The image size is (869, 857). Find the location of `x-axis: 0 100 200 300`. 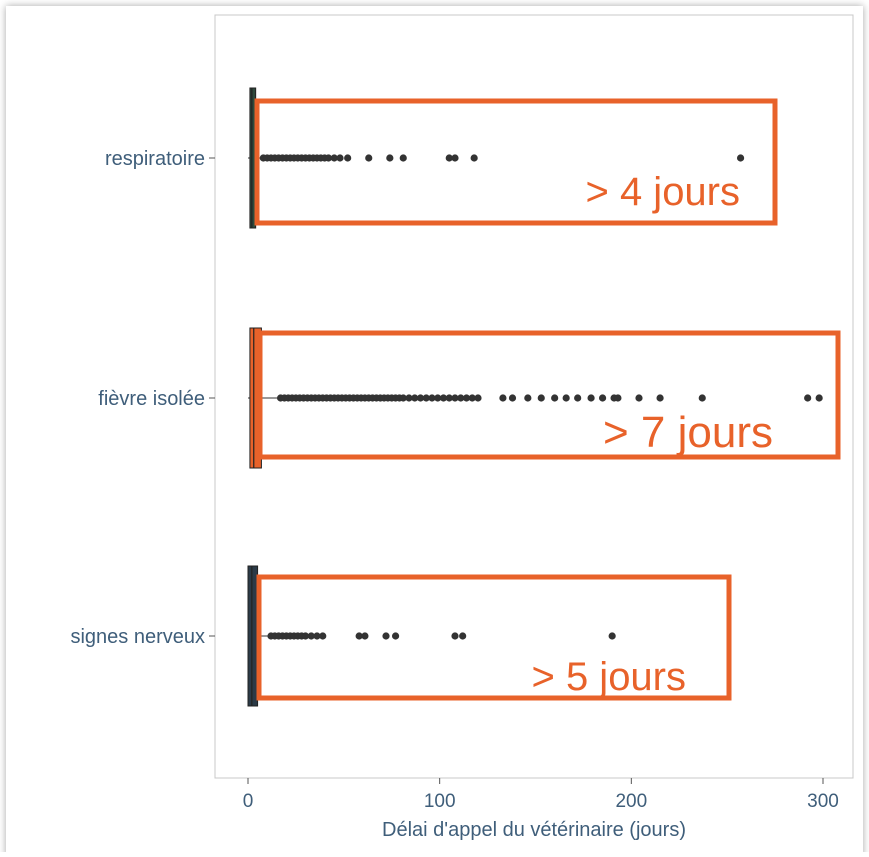

x-axis: 0 100 200 300 is located at coordinates (541, 795).